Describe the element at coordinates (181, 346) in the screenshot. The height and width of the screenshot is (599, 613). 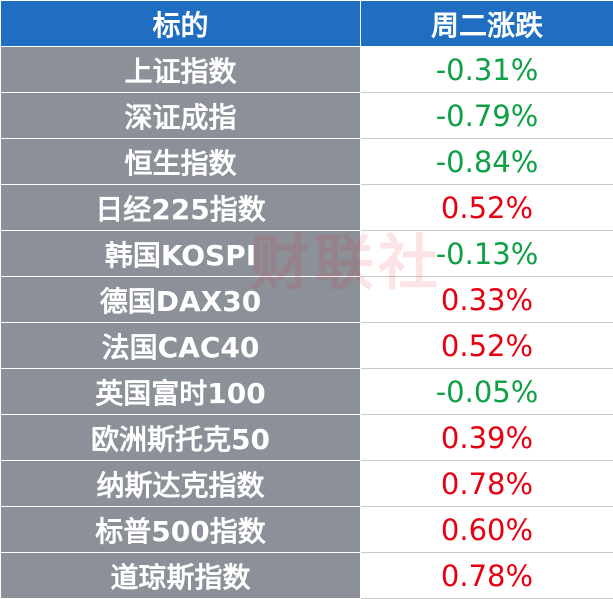
I see `index-name: 法国CAC40` at that location.